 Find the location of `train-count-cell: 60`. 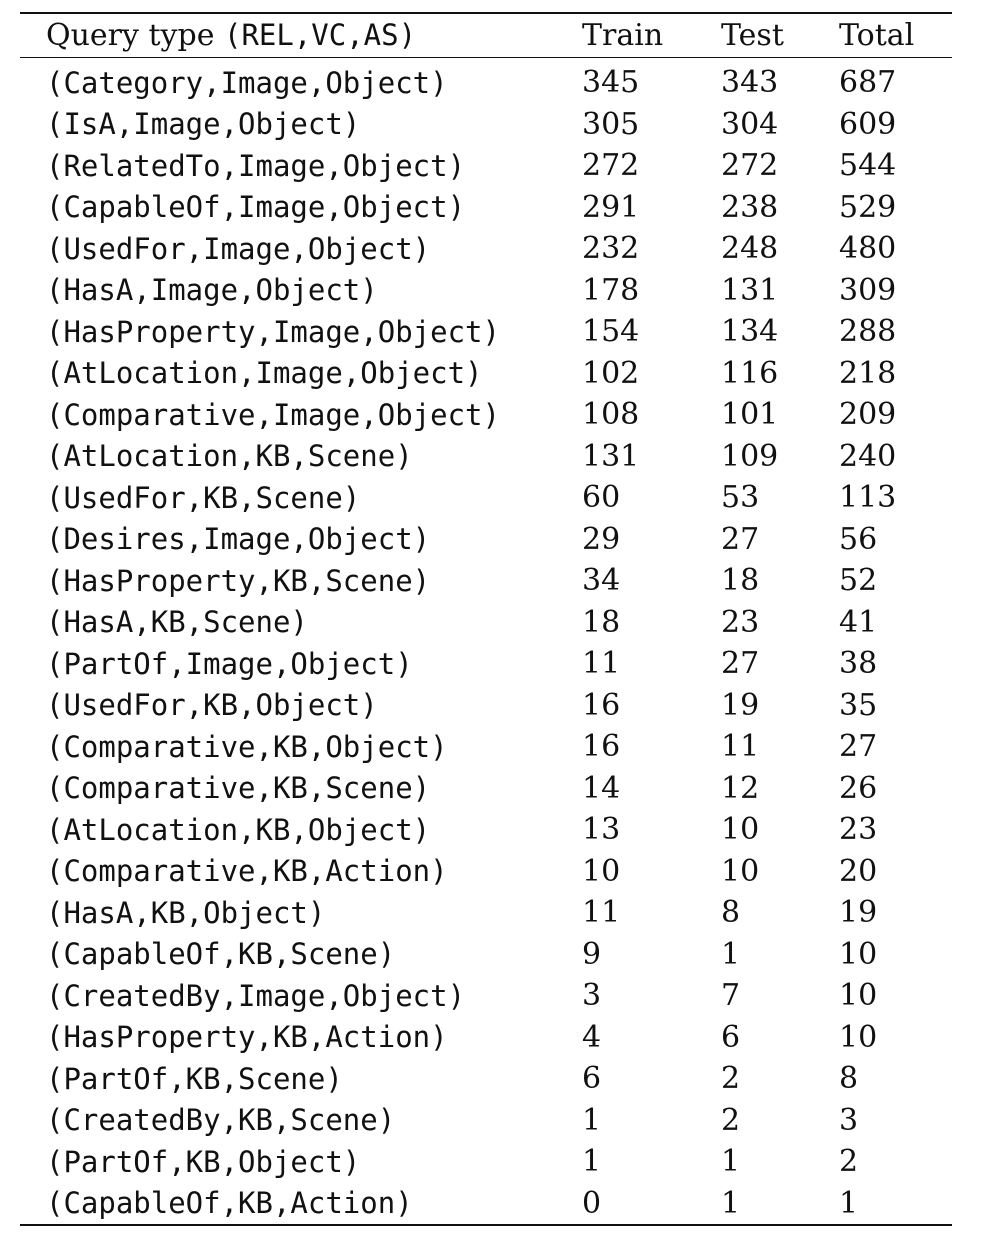

train-count-cell: 60 is located at coordinates (601, 498).